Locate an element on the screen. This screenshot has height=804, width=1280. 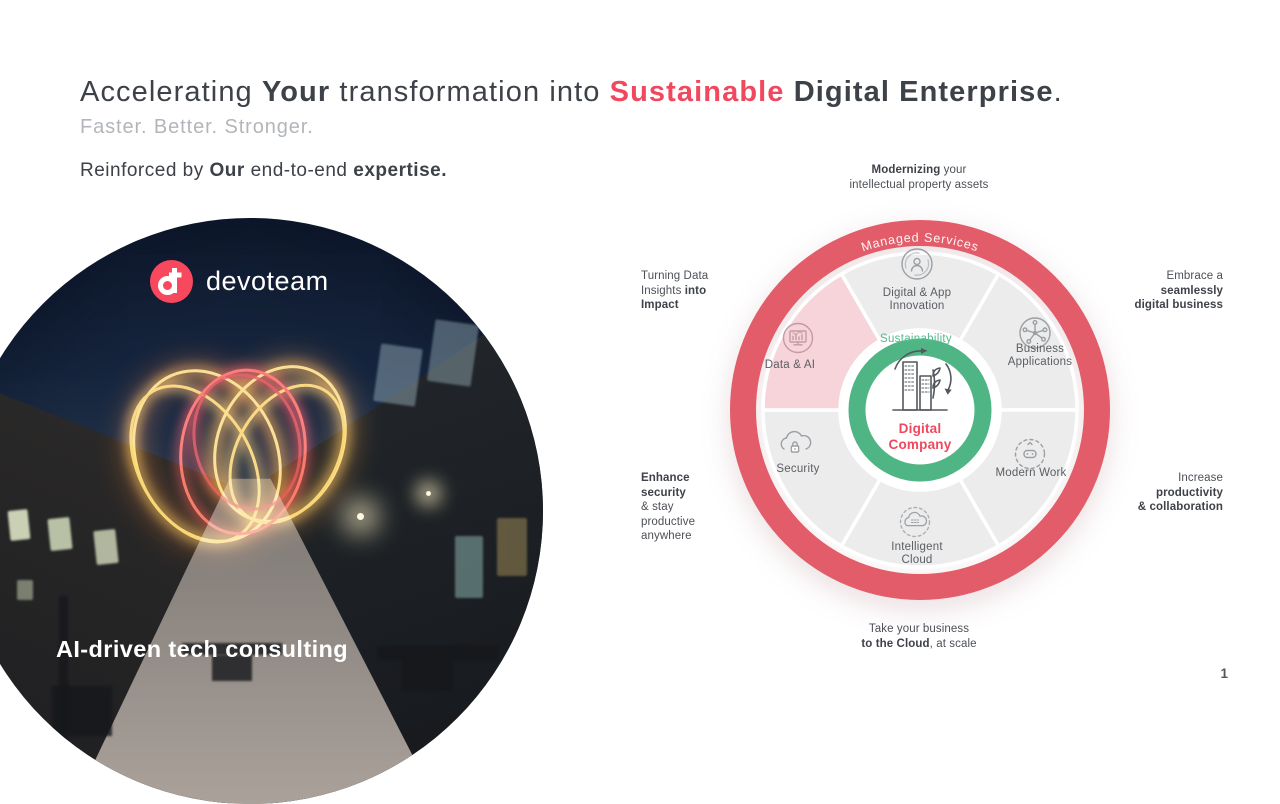
segment-label-security: Security is located at coordinates (797, 469).